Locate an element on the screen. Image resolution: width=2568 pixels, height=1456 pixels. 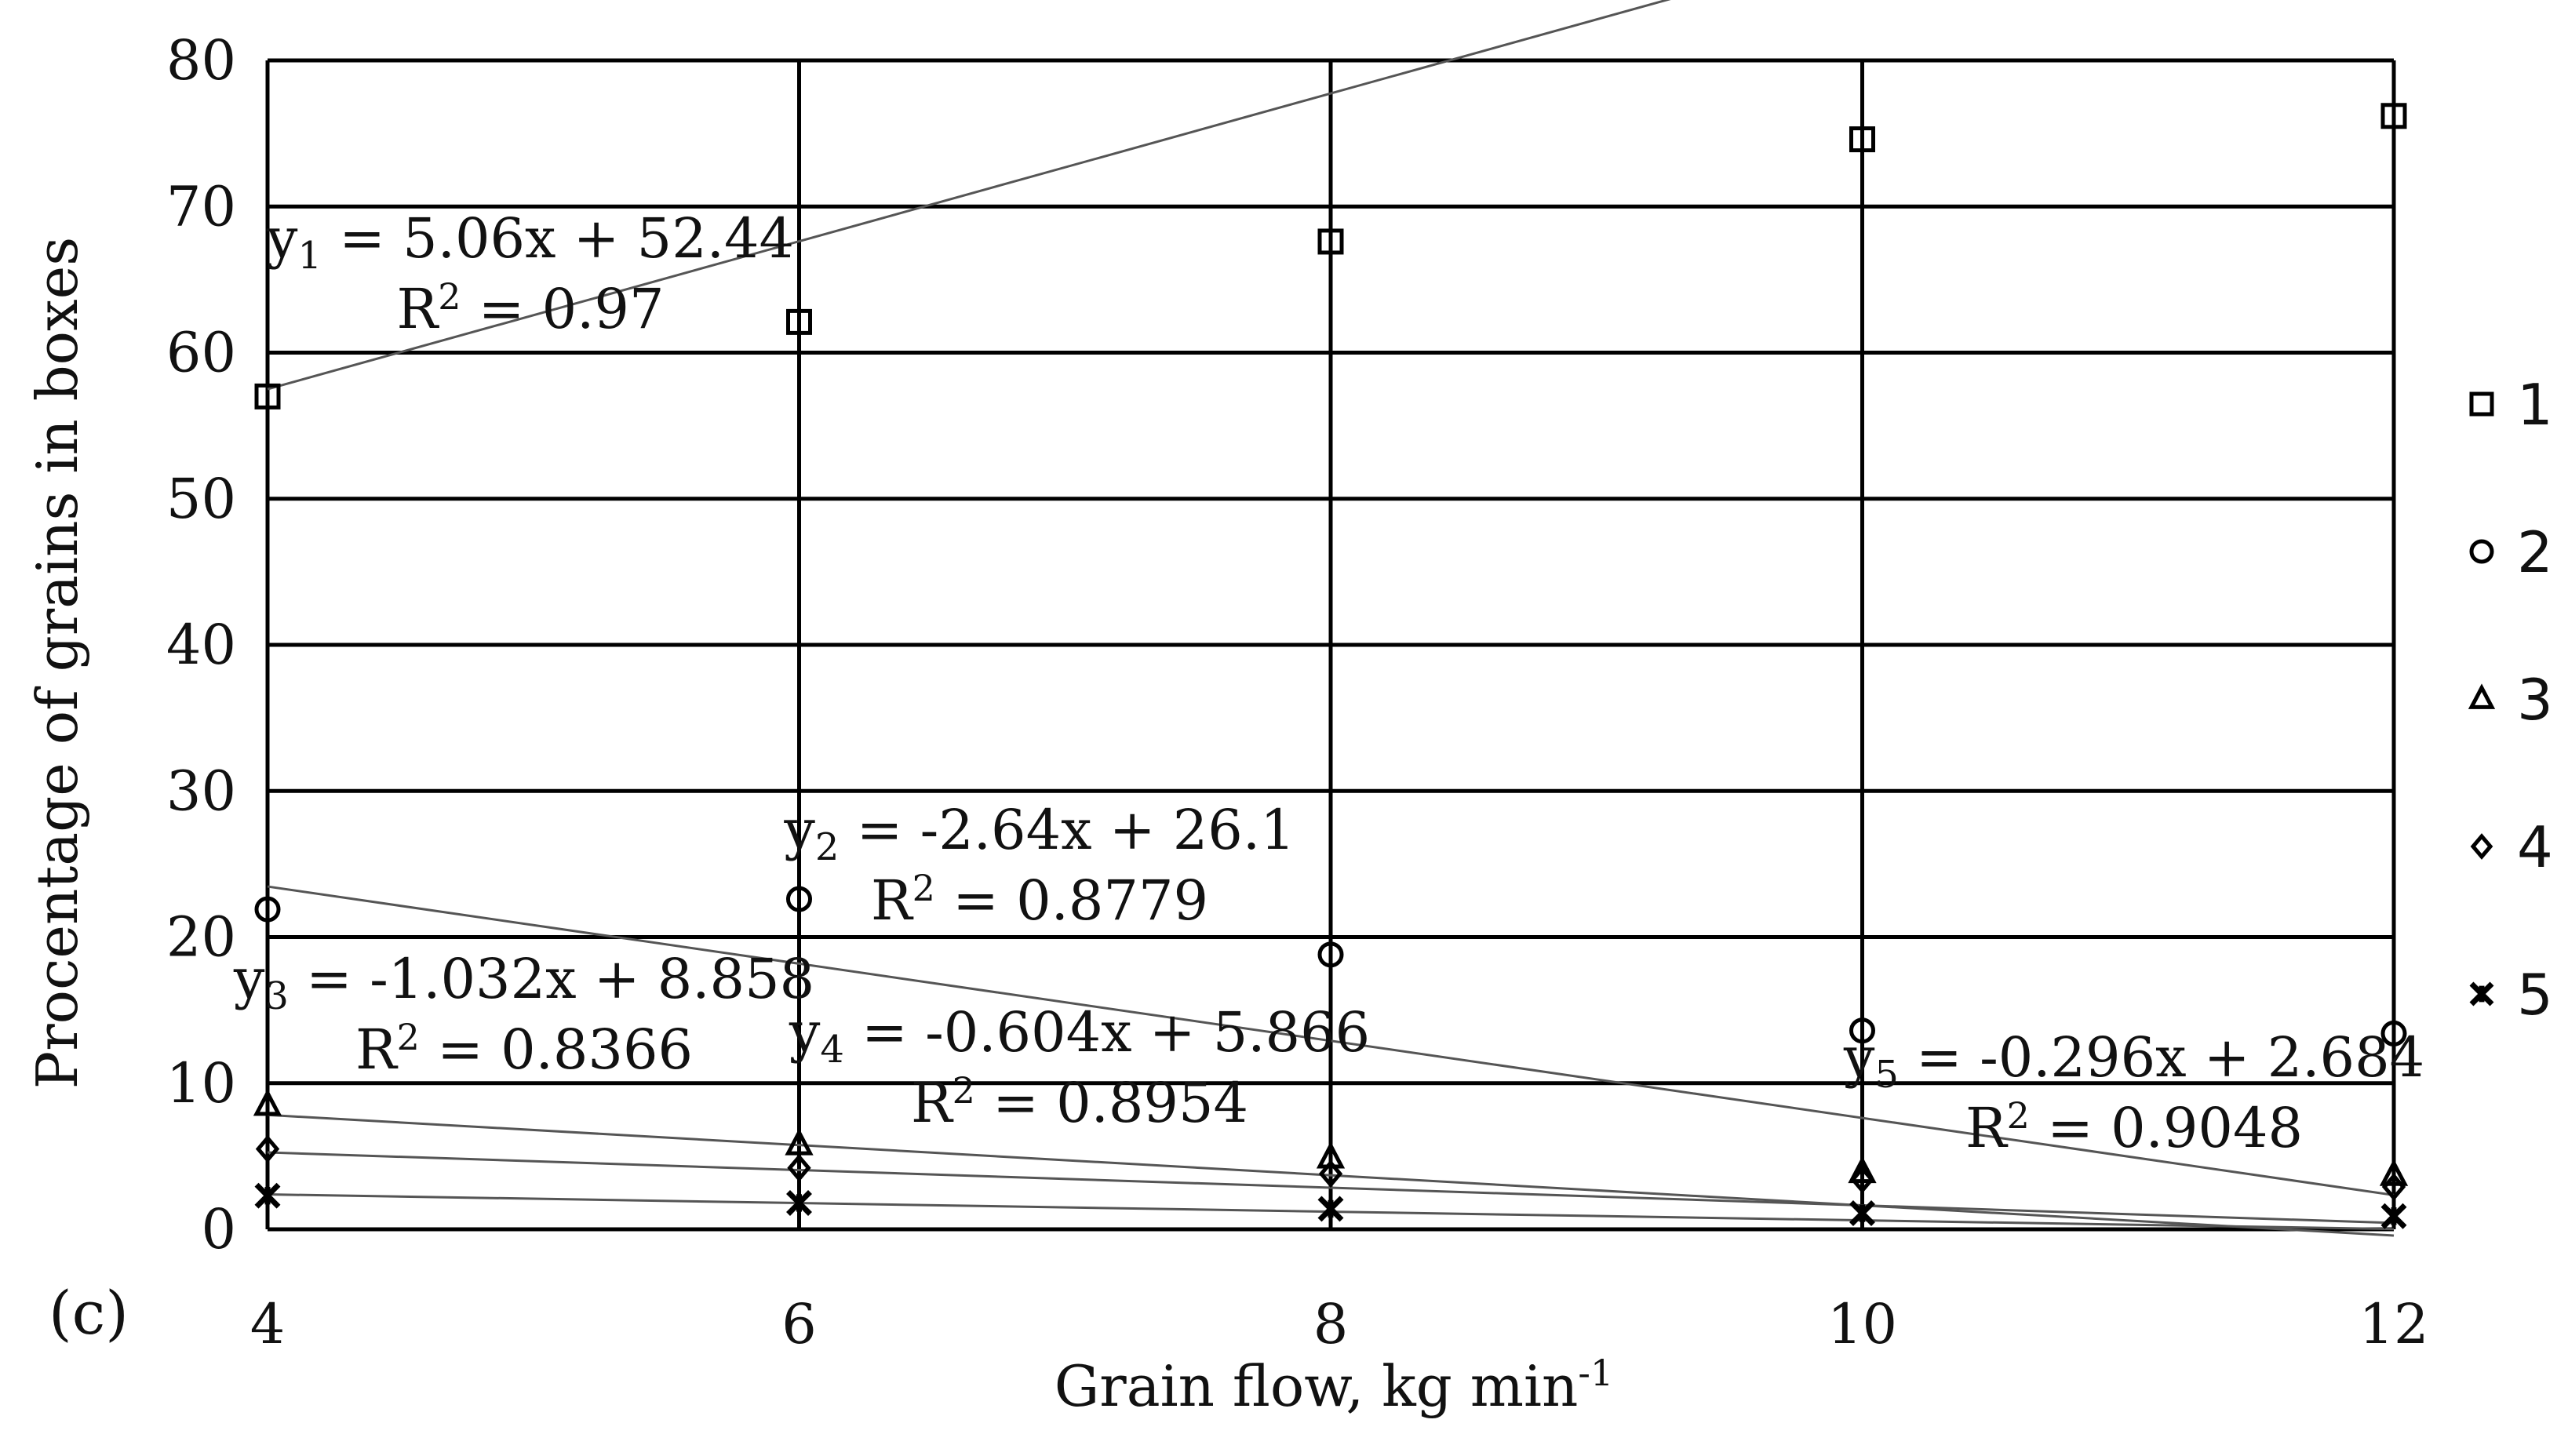
fit-equation-rhs: = -0.296x + 2.684 is located at coordinates (2161, 1057).